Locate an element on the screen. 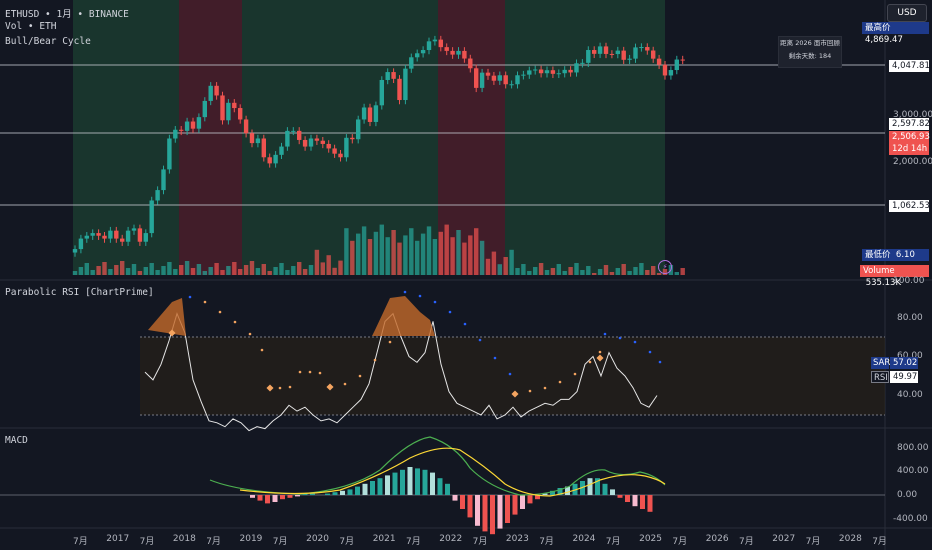  bar-countdown: 12d 14h is located at coordinates (909, 149).